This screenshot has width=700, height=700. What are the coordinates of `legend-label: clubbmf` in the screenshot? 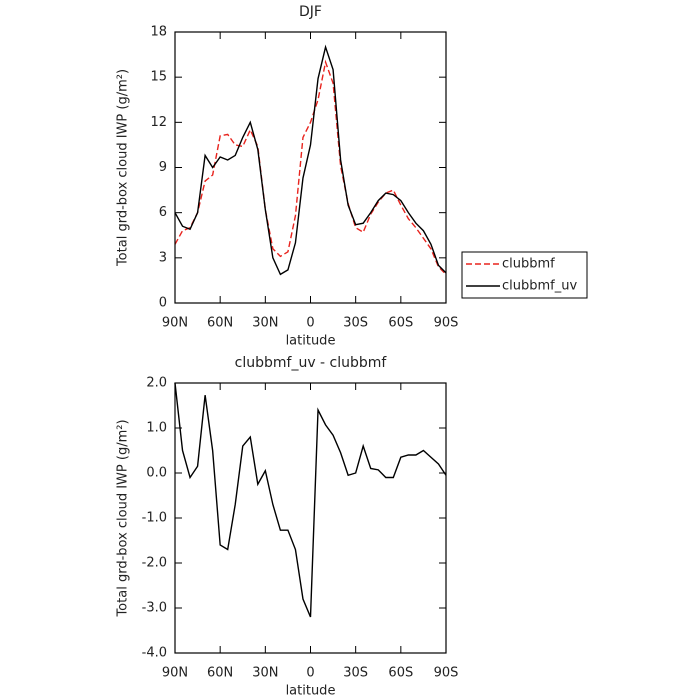 It's located at (528, 264).